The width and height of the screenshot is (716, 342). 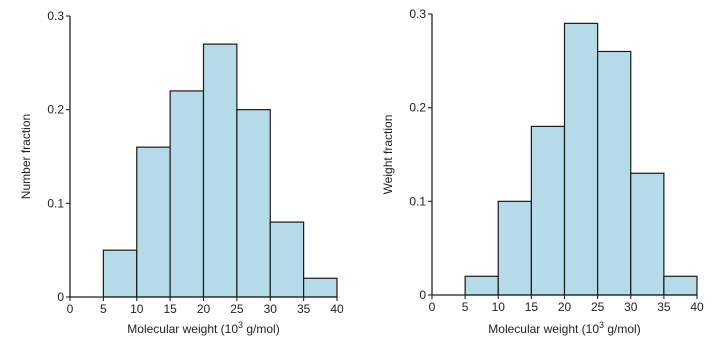 I want to click on y-axis-title: Weight fraction, so click(x=388, y=155).